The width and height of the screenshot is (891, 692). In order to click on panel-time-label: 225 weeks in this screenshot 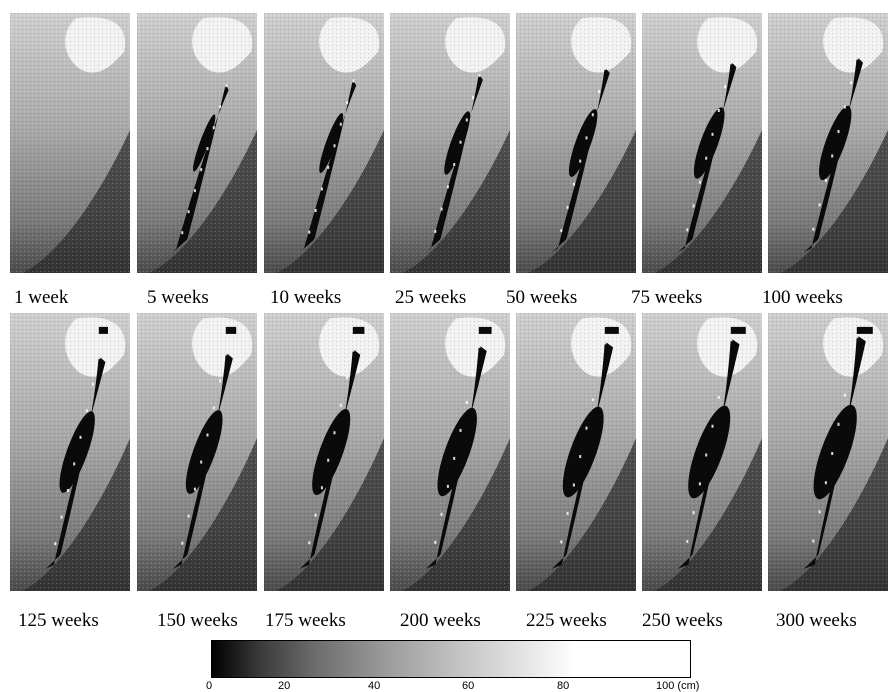, I will do `click(566, 620)`.